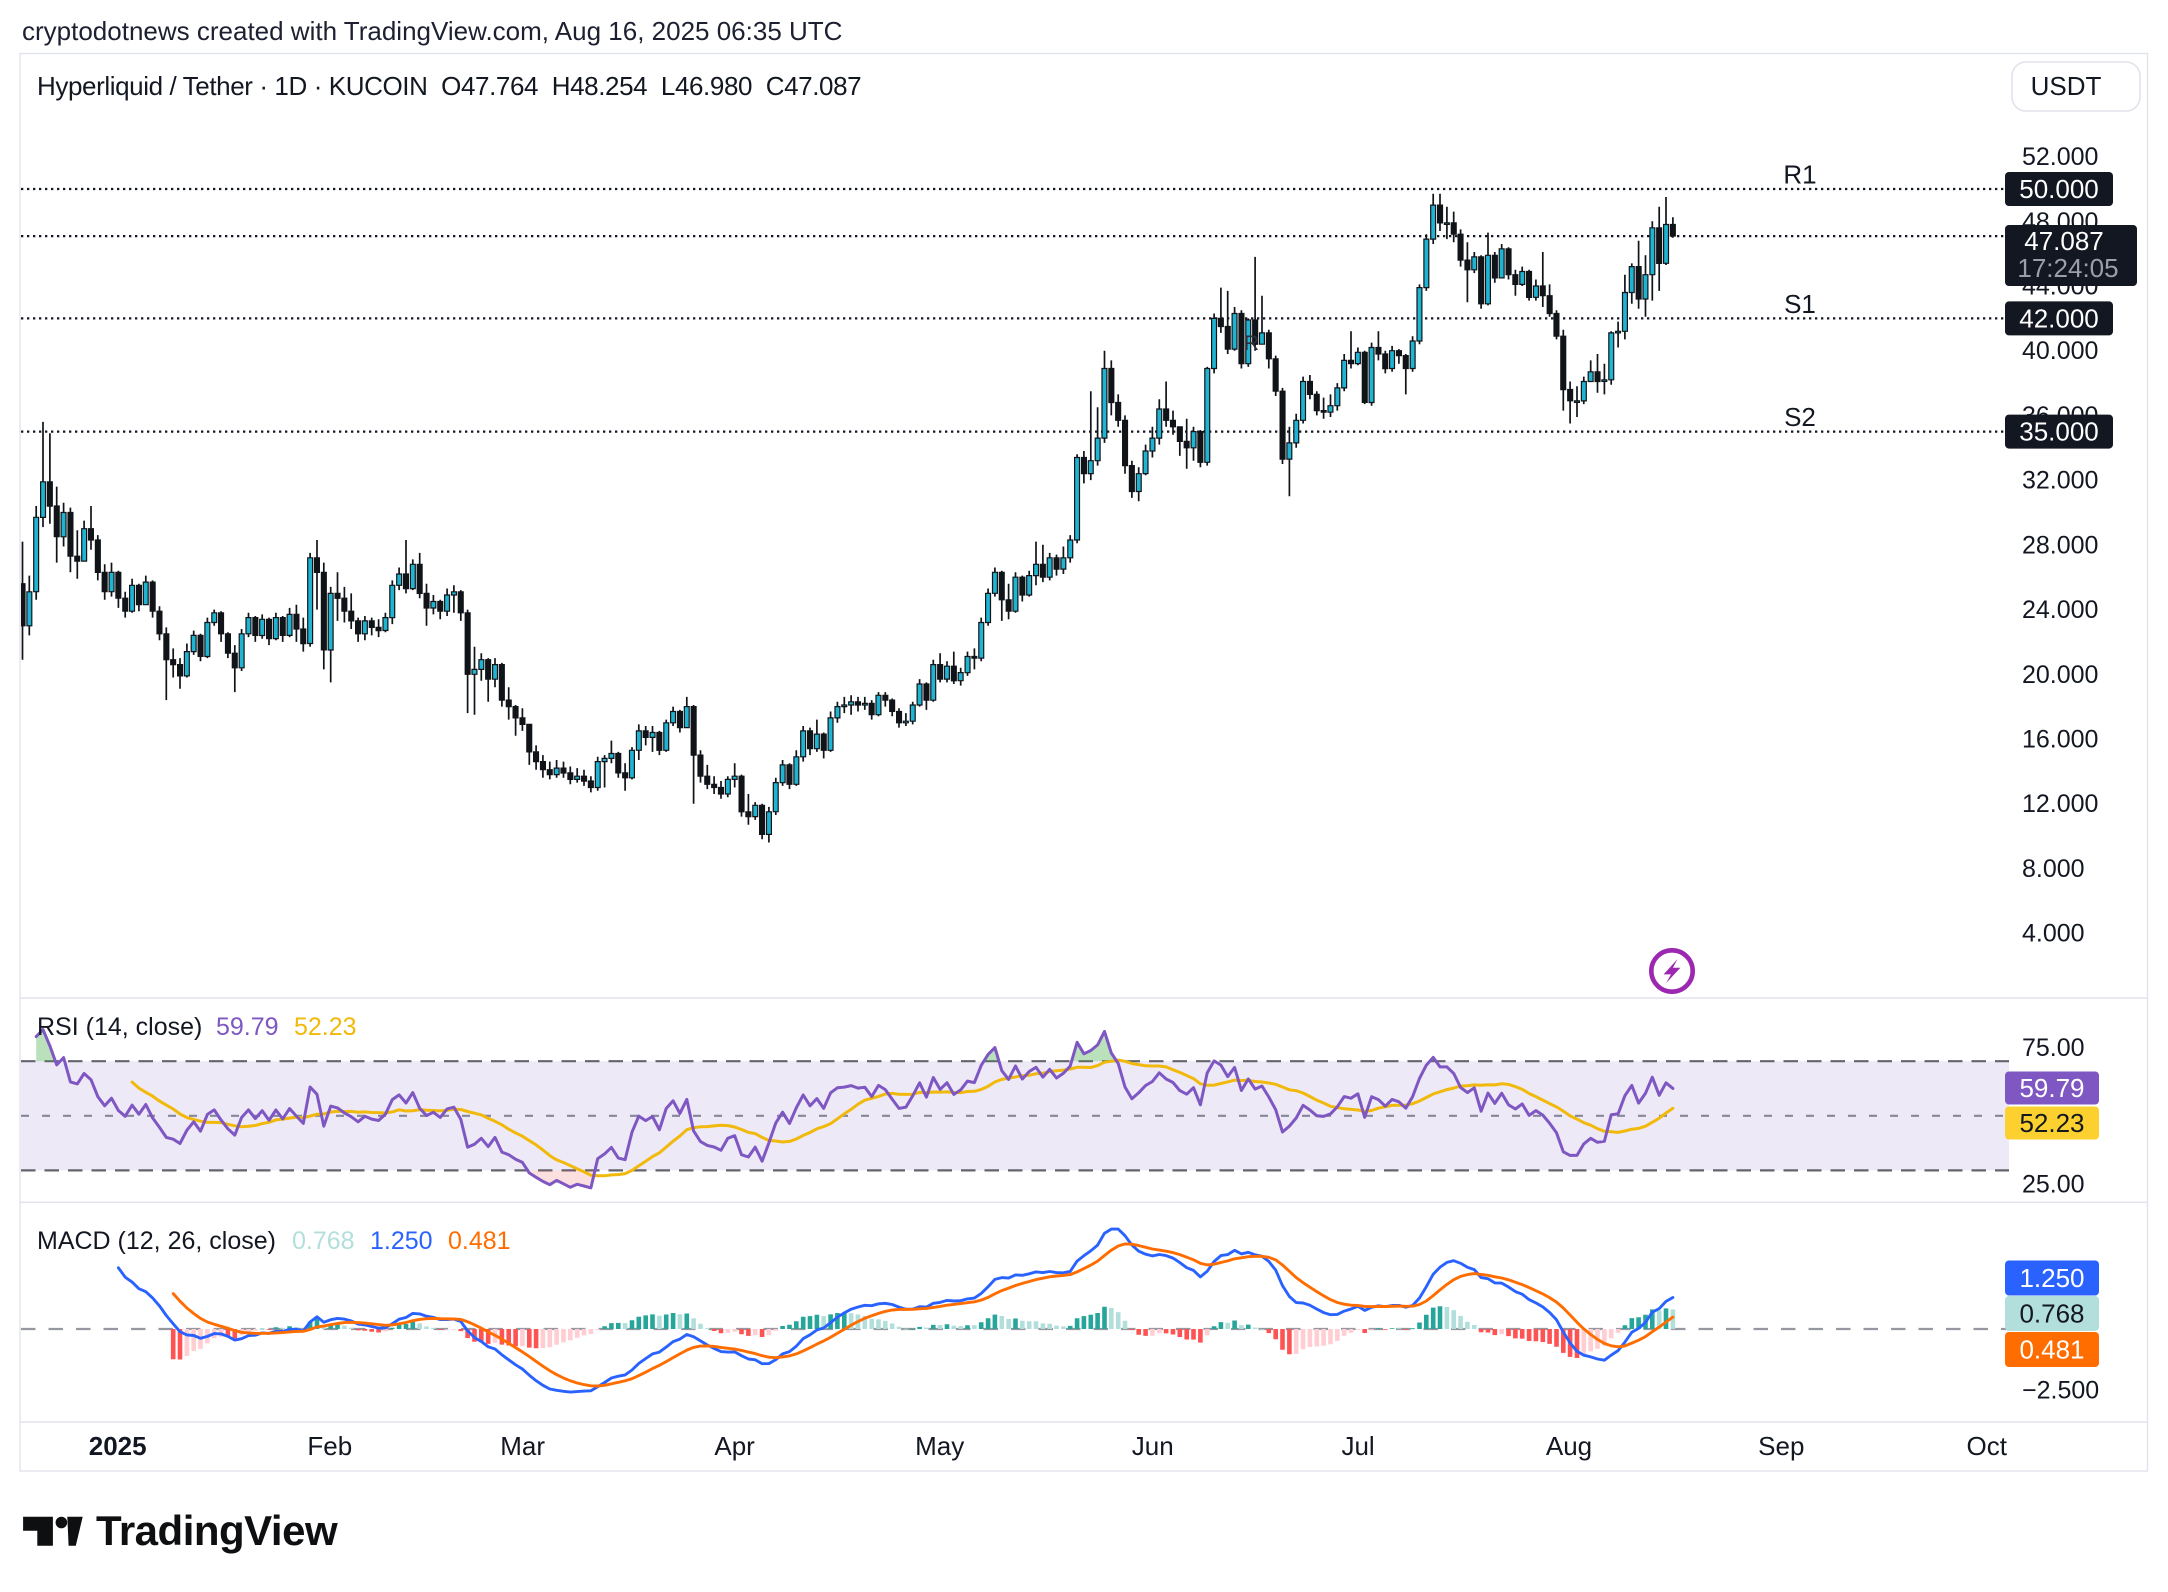 Image resolution: width=2168 pixels, height=1592 pixels. What do you see at coordinates (2060, 804) in the screenshot?
I see `svg-text: 12.000` at bounding box center [2060, 804].